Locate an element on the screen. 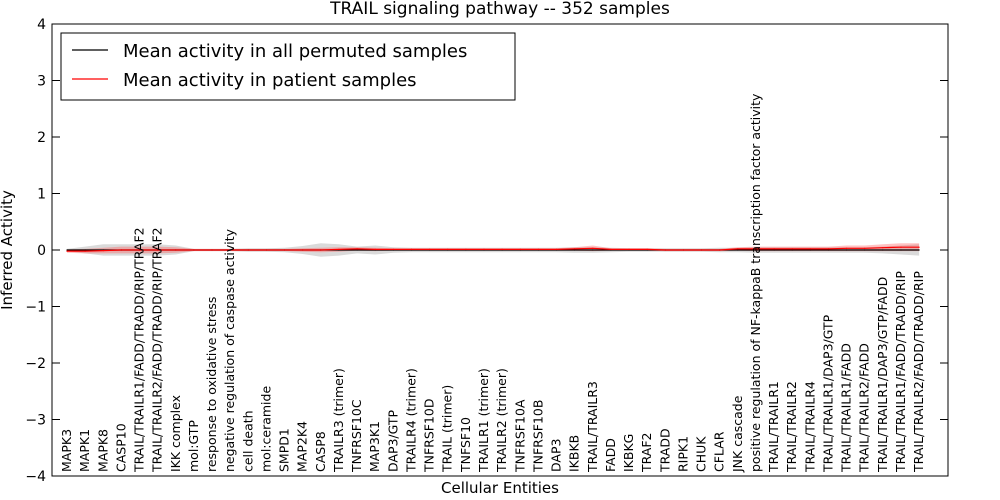 This screenshot has width=1000, height=500. y-tick-label: 1 is located at coordinates (41, 195).